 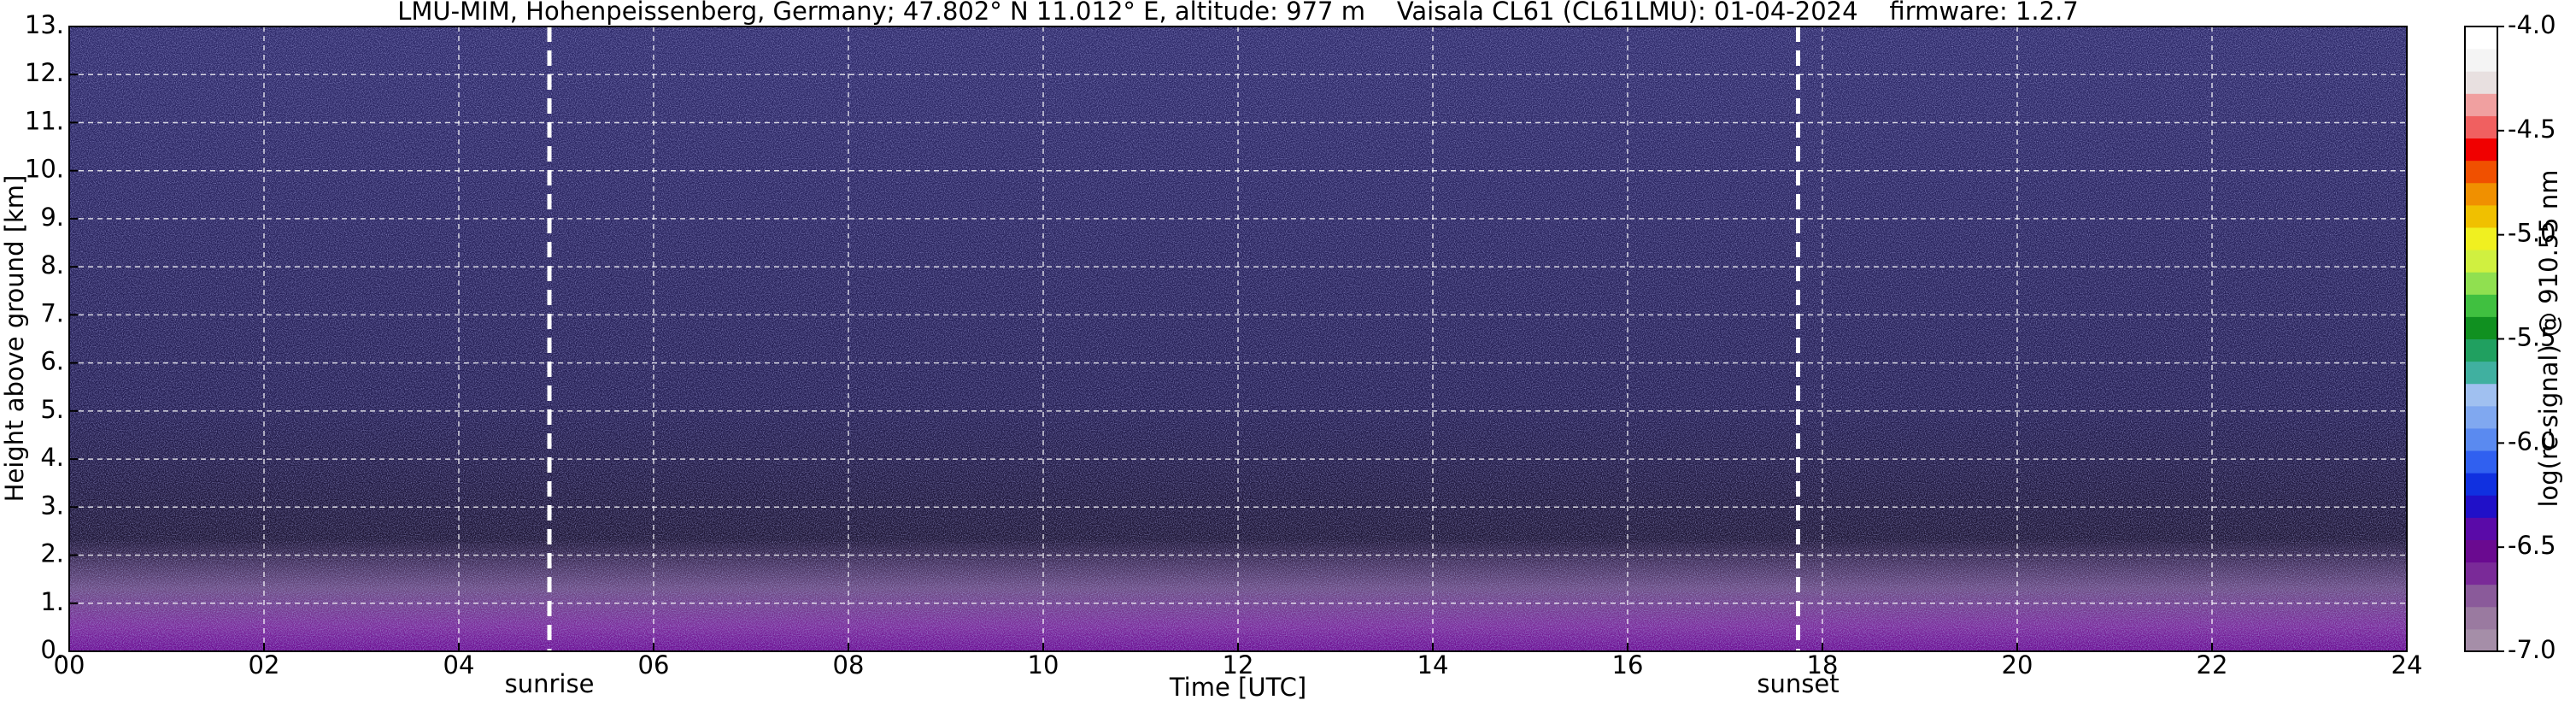 What do you see at coordinates (52, 361) in the screenshot?
I see `y-tick-label: 6.` at bounding box center [52, 361].